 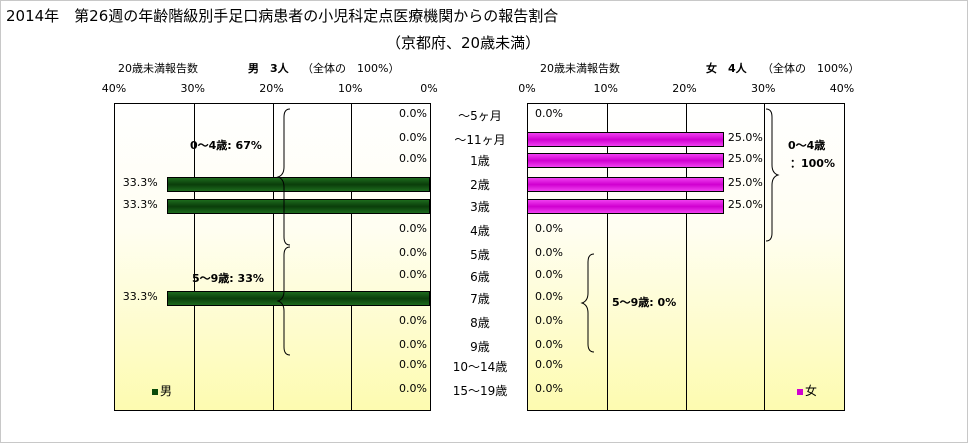 What do you see at coordinates (480, 323) in the screenshot?
I see `category-label: 8歳` at bounding box center [480, 323].